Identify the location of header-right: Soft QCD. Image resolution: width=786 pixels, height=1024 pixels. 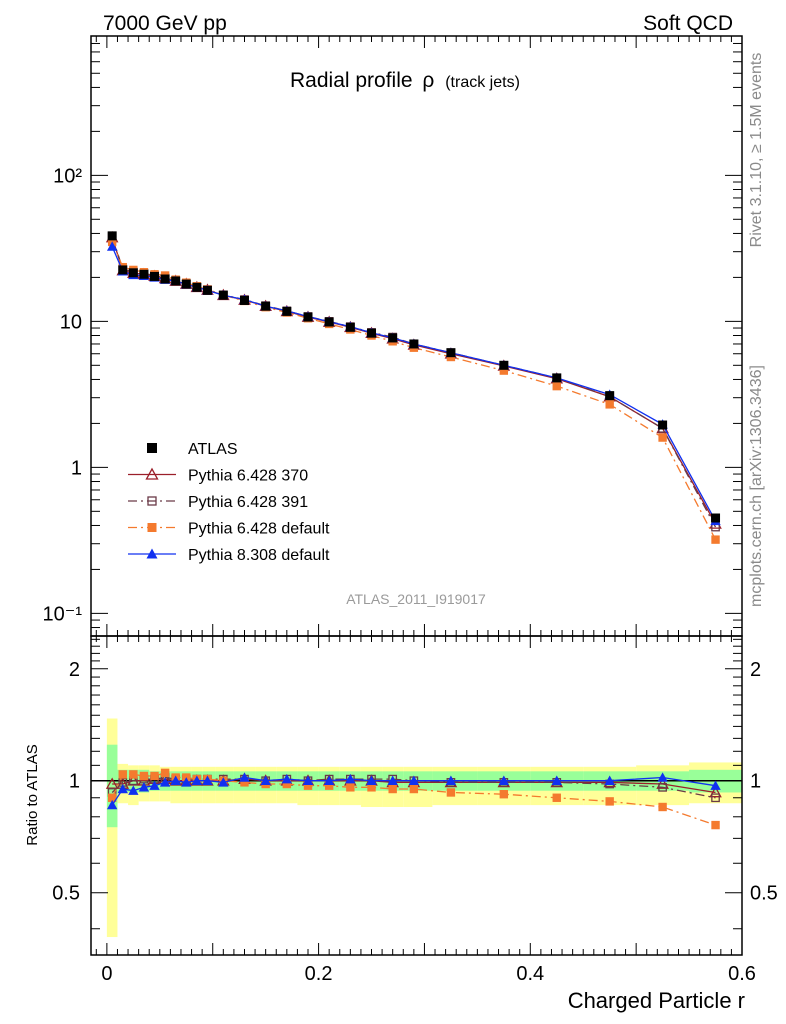
(688, 23).